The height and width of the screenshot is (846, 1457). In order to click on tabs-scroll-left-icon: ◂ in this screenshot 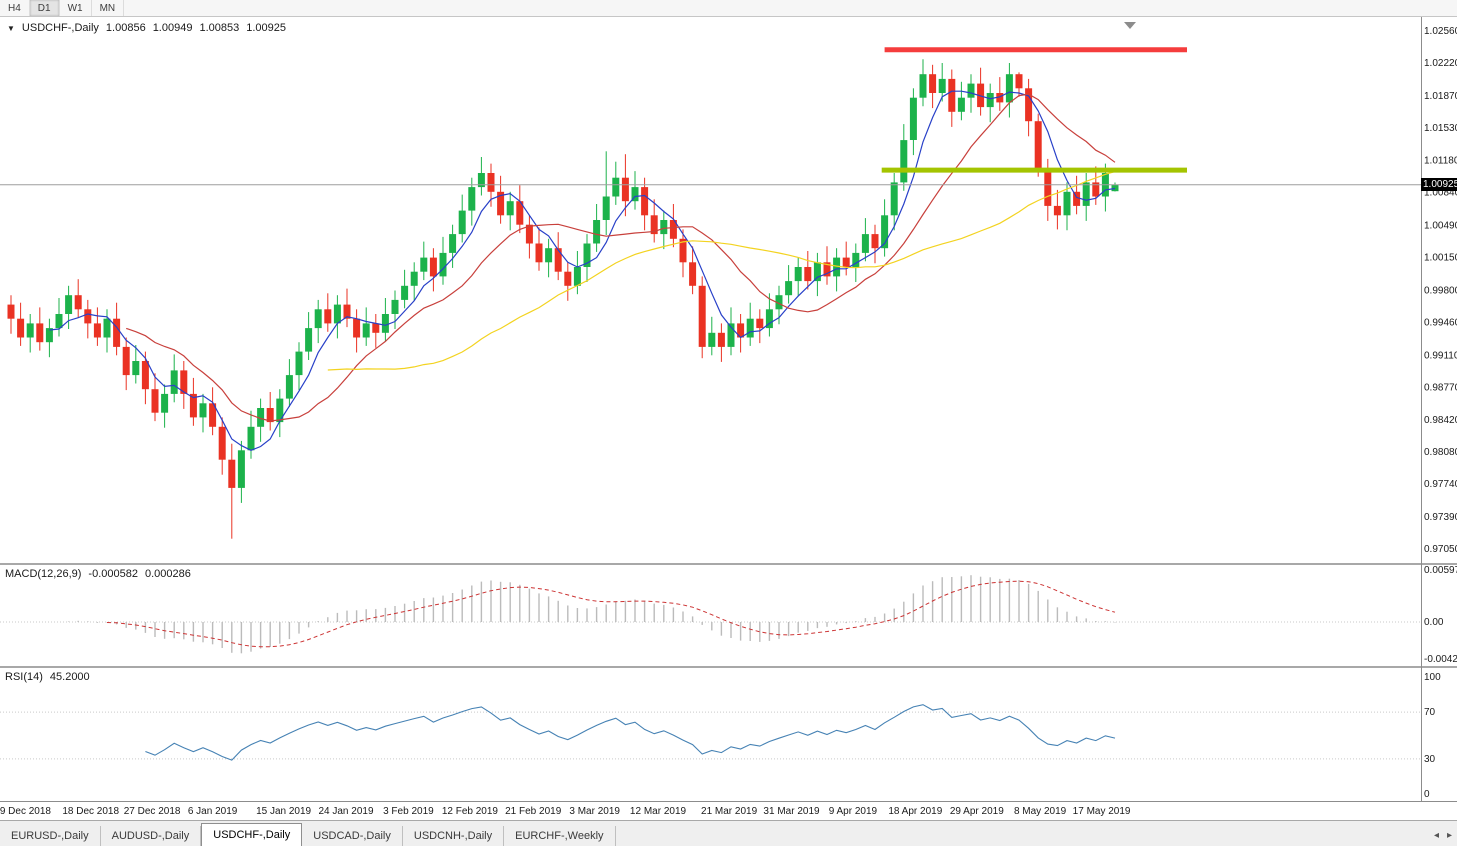, I will do `click(1436, 835)`.